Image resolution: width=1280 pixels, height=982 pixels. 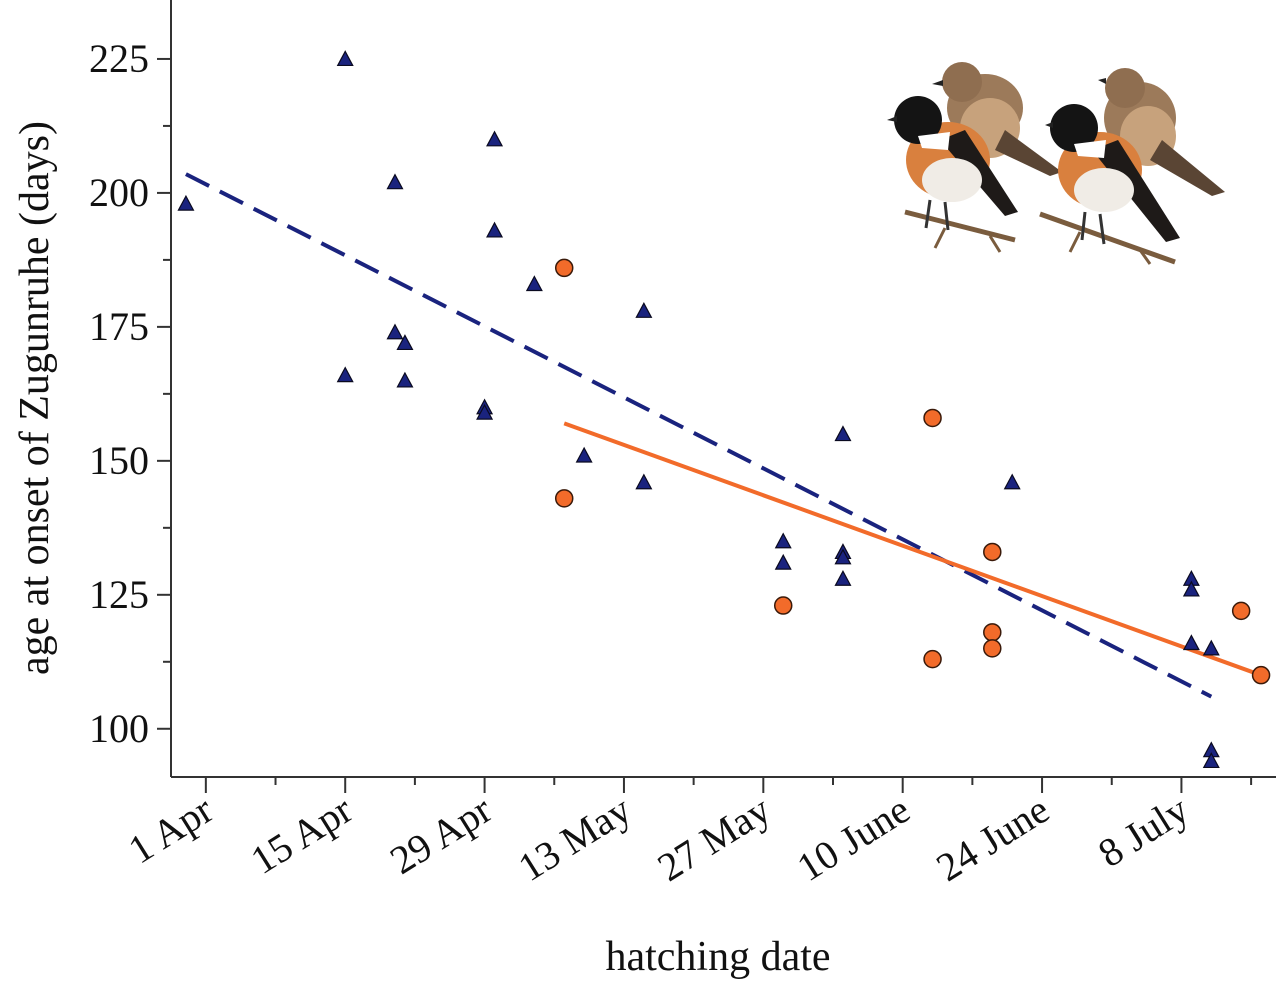 I want to click on x-tick-label: 8 July, so click(x=1143, y=830).